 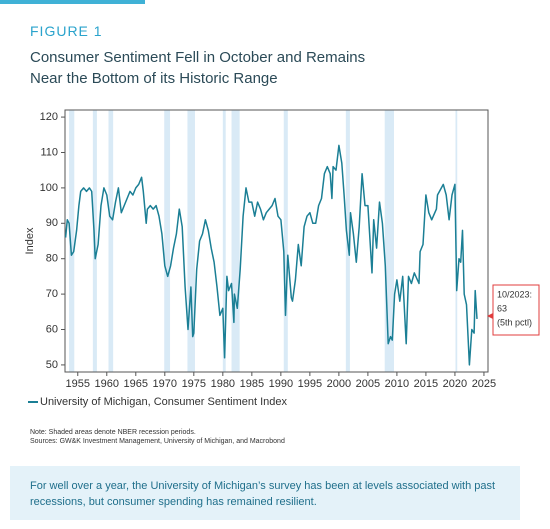 What do you see at coordinates (154, 78) in the screenshot?
I see `title-line: Near the Bottom of its Historic Range` at bounding box center [154, 78].